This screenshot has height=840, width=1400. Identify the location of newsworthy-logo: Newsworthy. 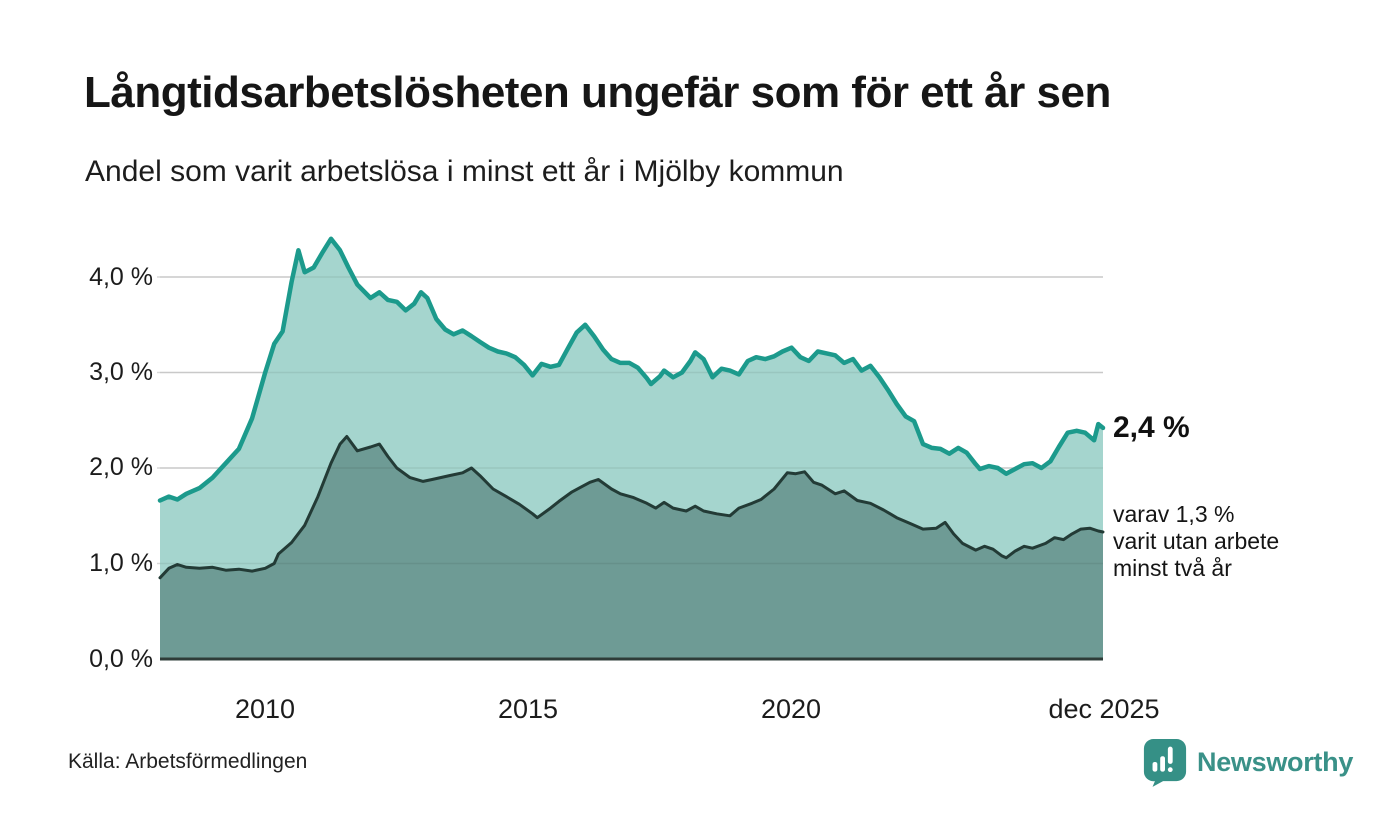
(1248, 762).